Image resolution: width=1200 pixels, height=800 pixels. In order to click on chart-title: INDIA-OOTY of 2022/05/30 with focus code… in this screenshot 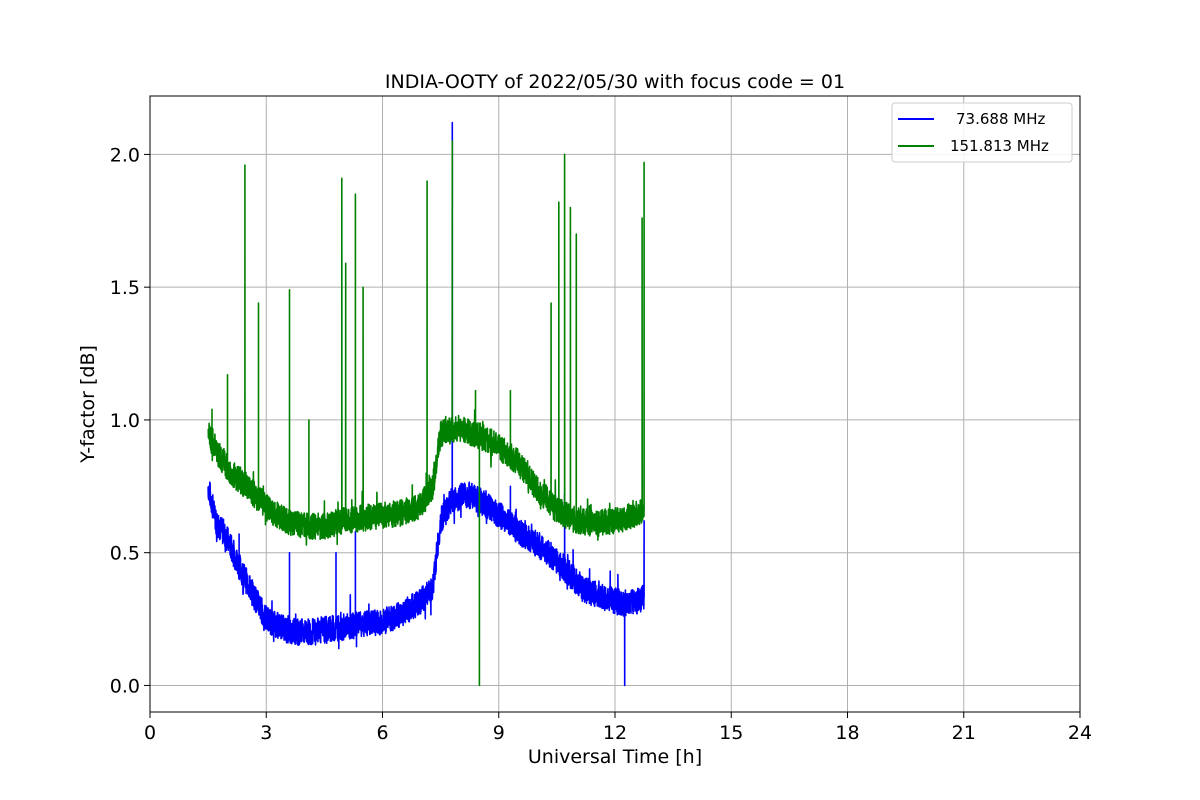, I will do `click(615, 82)`.